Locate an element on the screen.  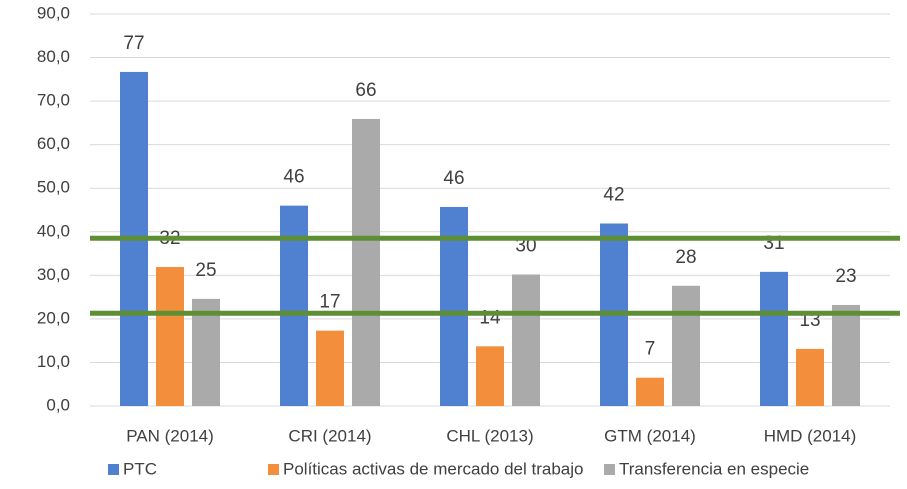
x-tick-label: HMD (2014) is located at coordinates (810, 435).